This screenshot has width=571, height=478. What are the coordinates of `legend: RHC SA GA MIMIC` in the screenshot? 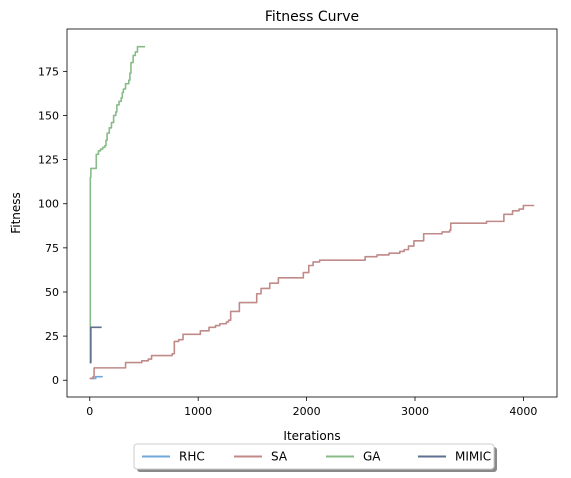 It's located at (315, 457).